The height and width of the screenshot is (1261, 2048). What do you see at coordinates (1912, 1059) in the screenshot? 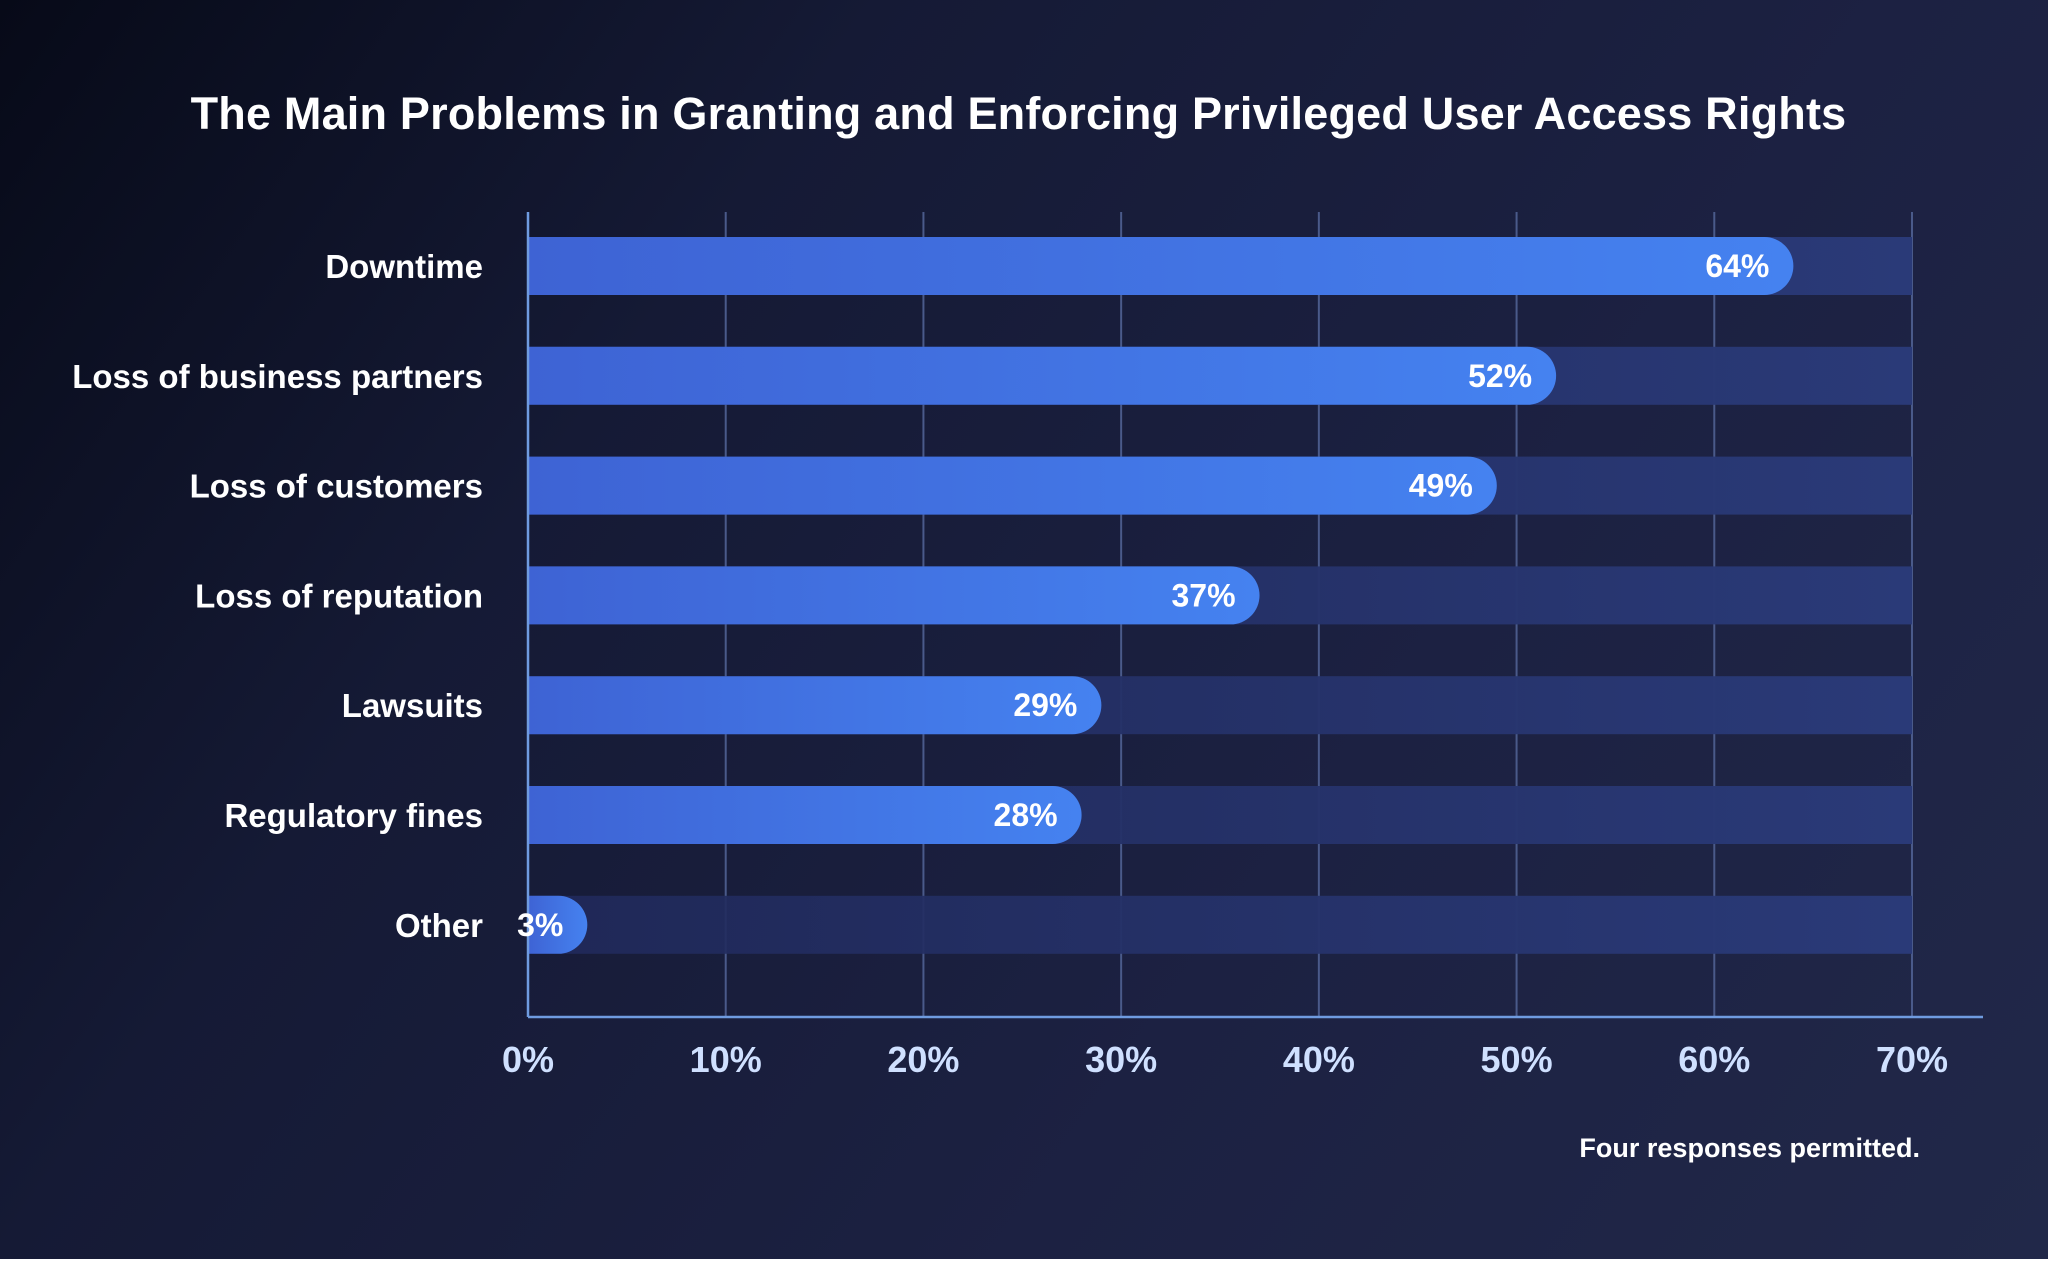
I see `x-tick-label: 70%` at bounding box center [1912, 1059].